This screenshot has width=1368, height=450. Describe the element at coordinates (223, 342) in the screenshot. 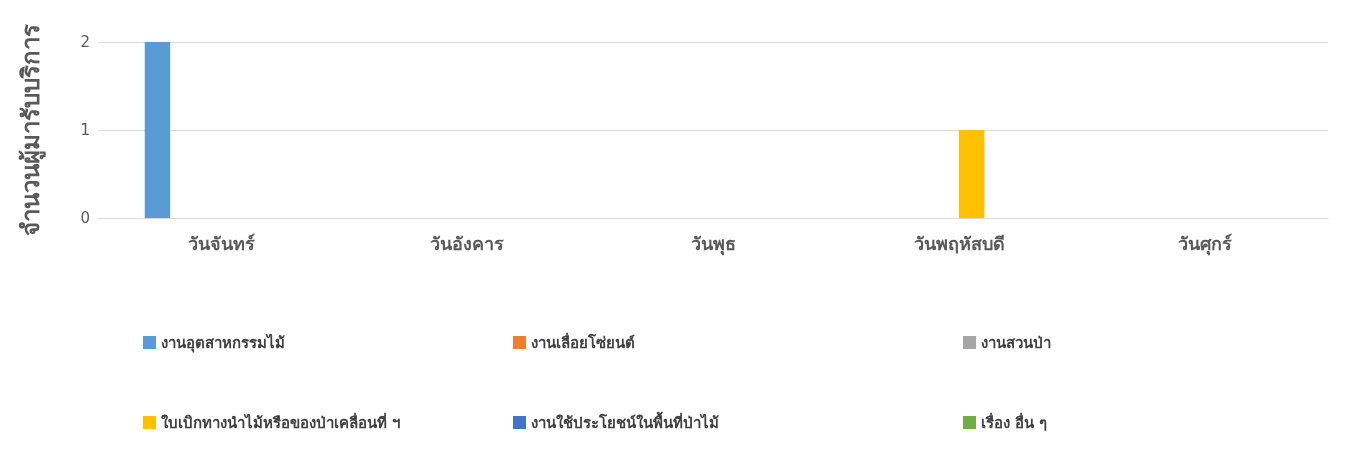

I see `legend-label: งานอุตสาหกรรมไม้` at that location.